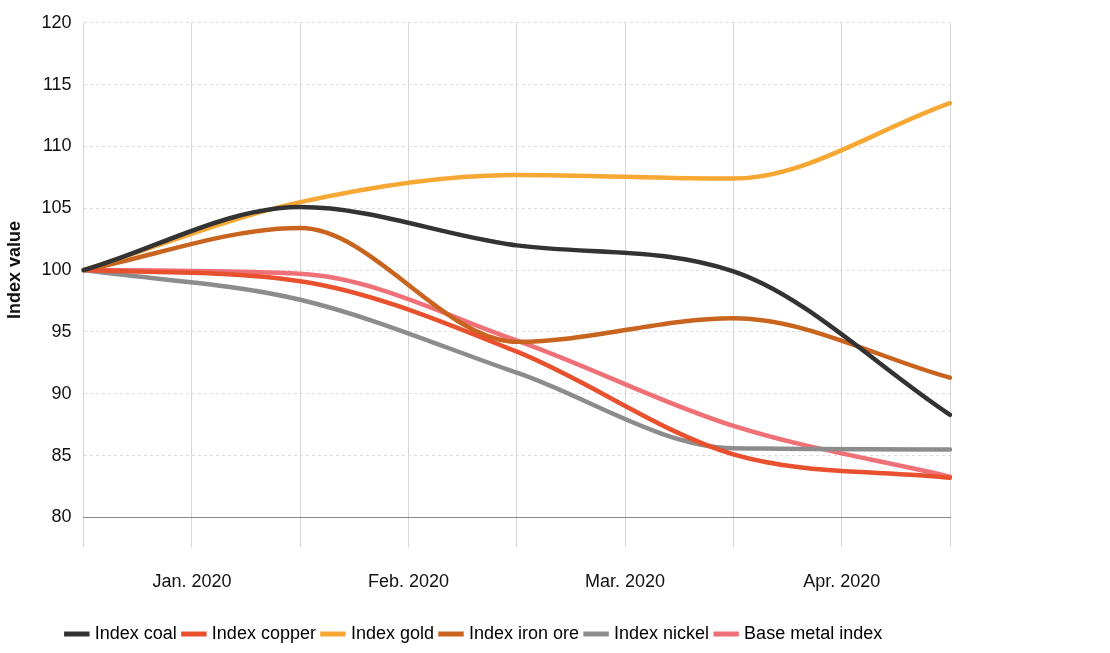 The image size is (1110, 653). What do you see at coordinates (408, 581) in the screenshot?
I see `x-tick-label: Feb. 2020` at bounding box center [408, 581].